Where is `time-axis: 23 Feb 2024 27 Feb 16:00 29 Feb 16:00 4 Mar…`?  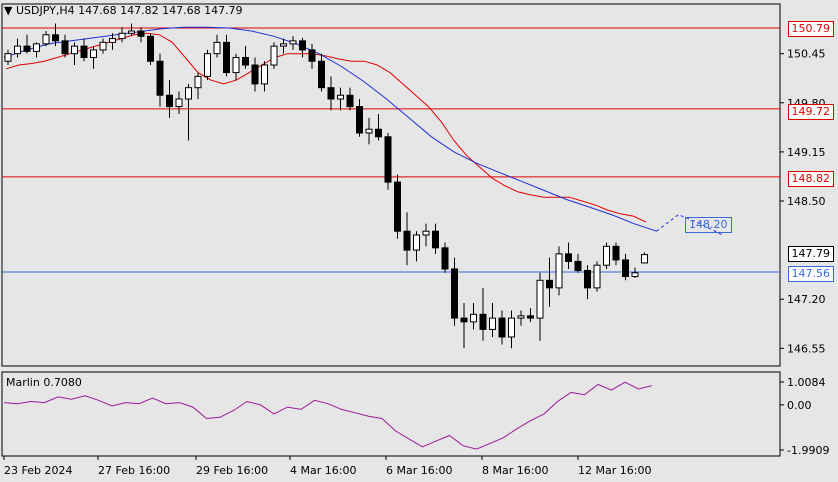 time-axis: 23 Feb 2024 27 Feb 16:00 29 Feb 16:00 4 Mar… is located at coordinates (327, 466).